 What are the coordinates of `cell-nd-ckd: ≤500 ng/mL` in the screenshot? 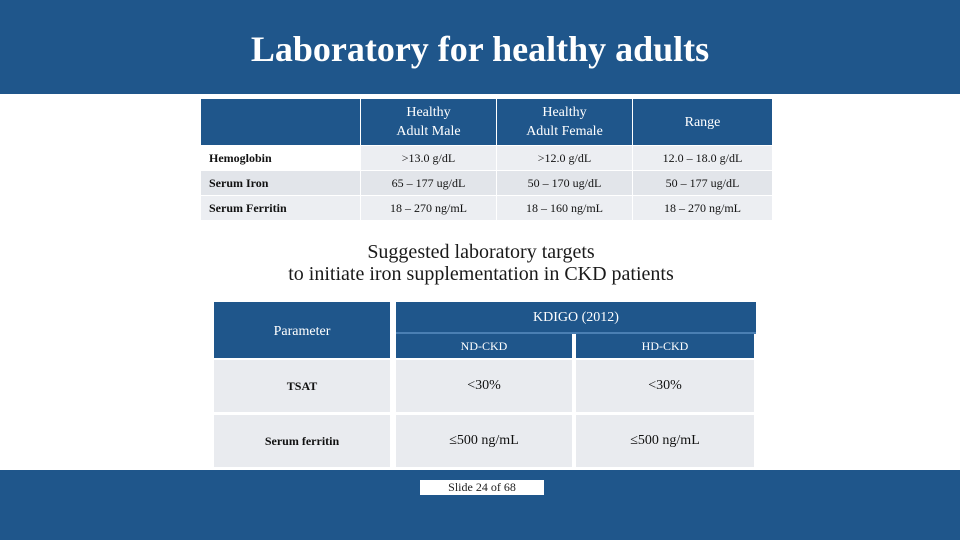 It's located at (484, 441).